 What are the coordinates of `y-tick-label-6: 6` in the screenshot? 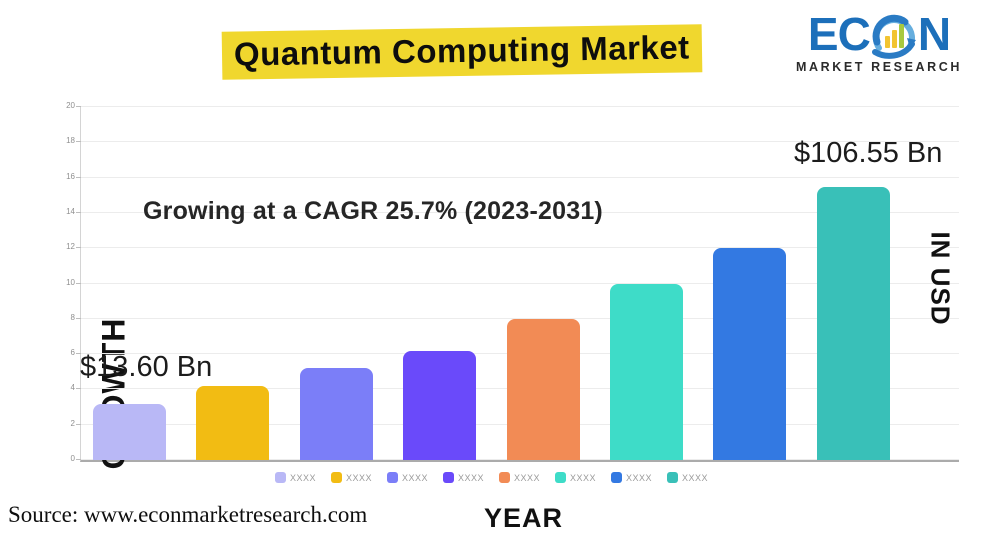 It's located at (72, 353).